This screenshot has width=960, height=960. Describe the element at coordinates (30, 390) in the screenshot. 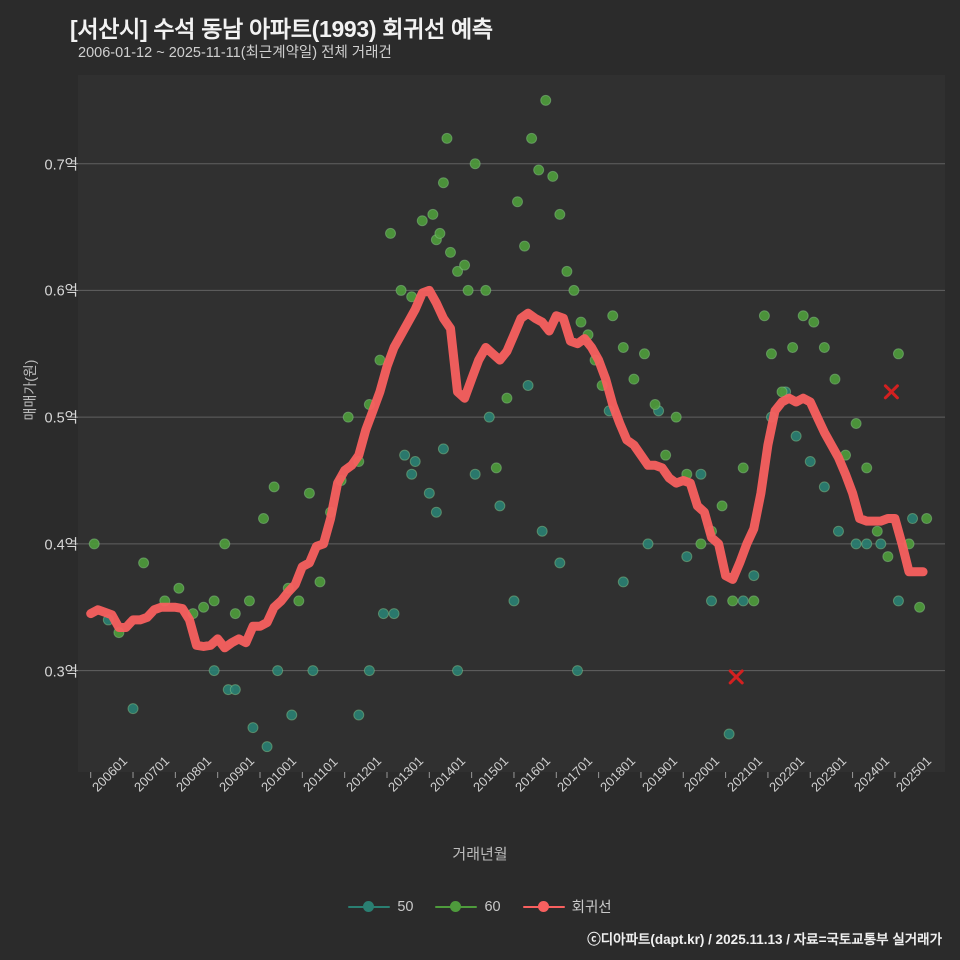

I see `y-axis-label: 매매가(원)` at that location.